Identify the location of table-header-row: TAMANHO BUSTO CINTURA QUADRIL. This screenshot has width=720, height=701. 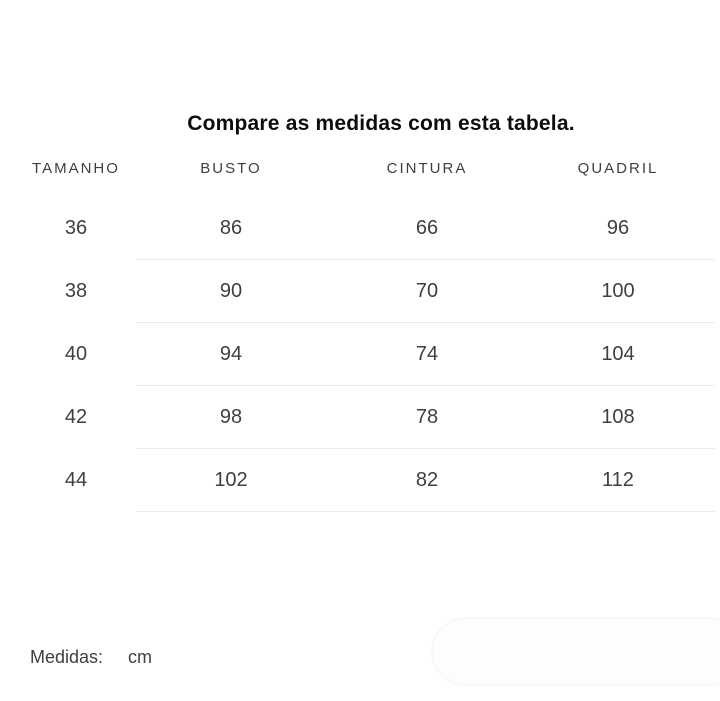
(360, 169).